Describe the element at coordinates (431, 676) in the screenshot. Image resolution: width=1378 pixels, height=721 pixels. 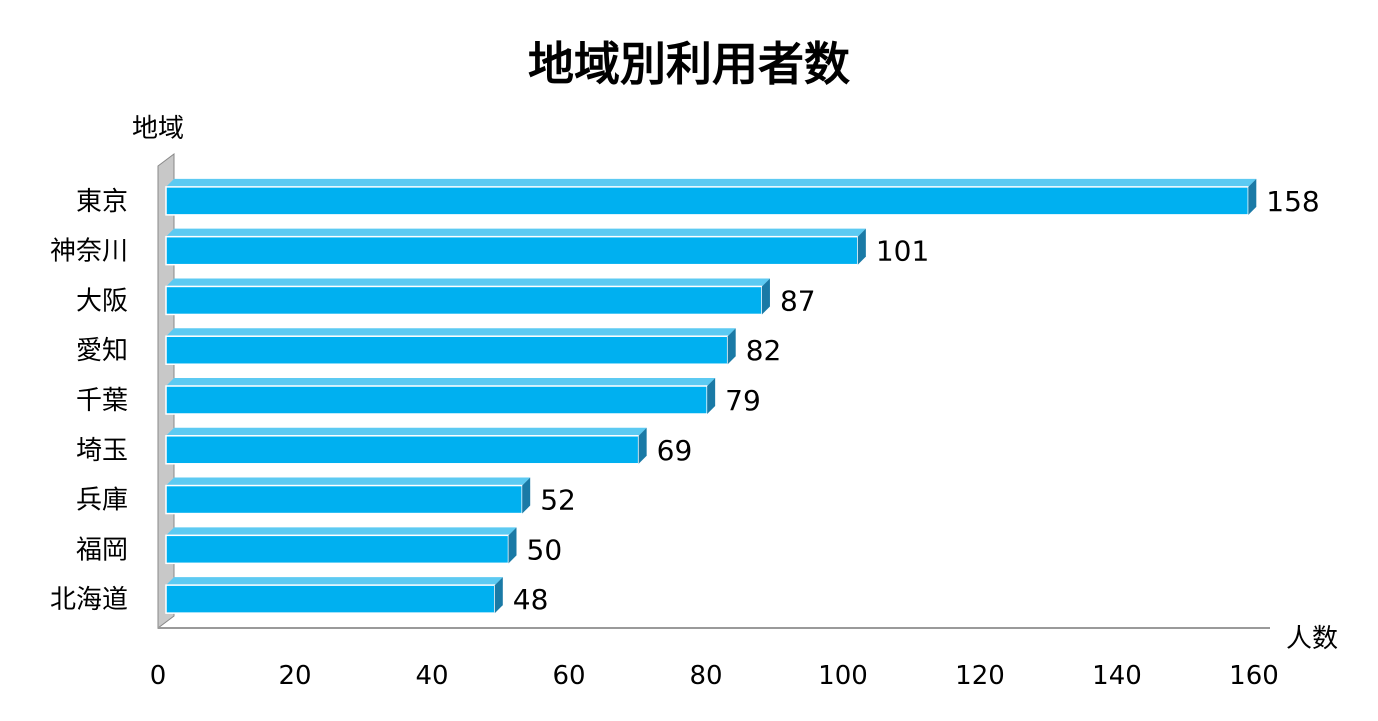
I see `x-tick-label: 40` at that location.